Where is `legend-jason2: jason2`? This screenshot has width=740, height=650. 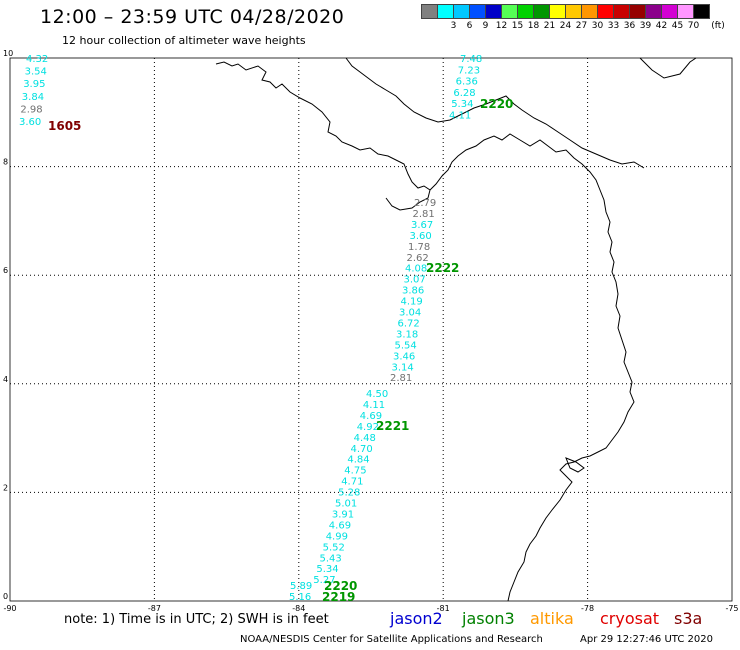 legend-jason2: jason2 is located at coordinates (416, 618).